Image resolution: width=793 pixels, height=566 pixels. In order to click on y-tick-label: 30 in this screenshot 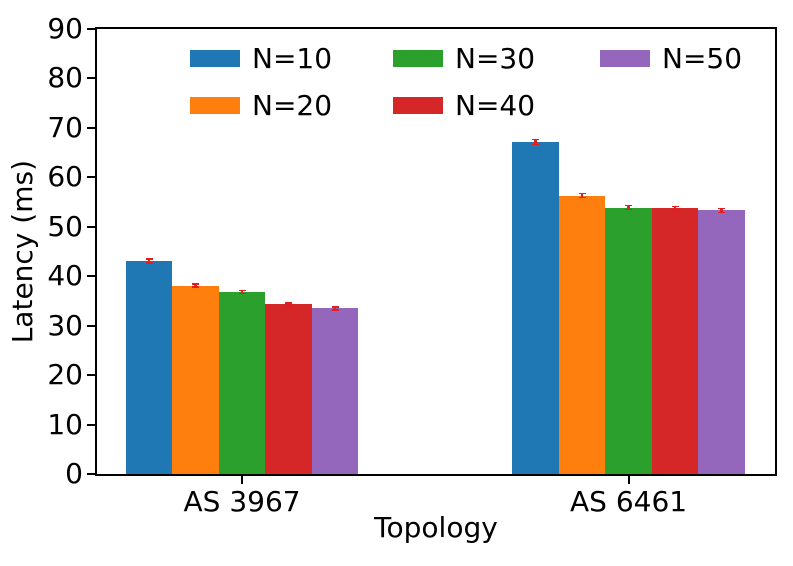, I will do `click(65, 325)`.